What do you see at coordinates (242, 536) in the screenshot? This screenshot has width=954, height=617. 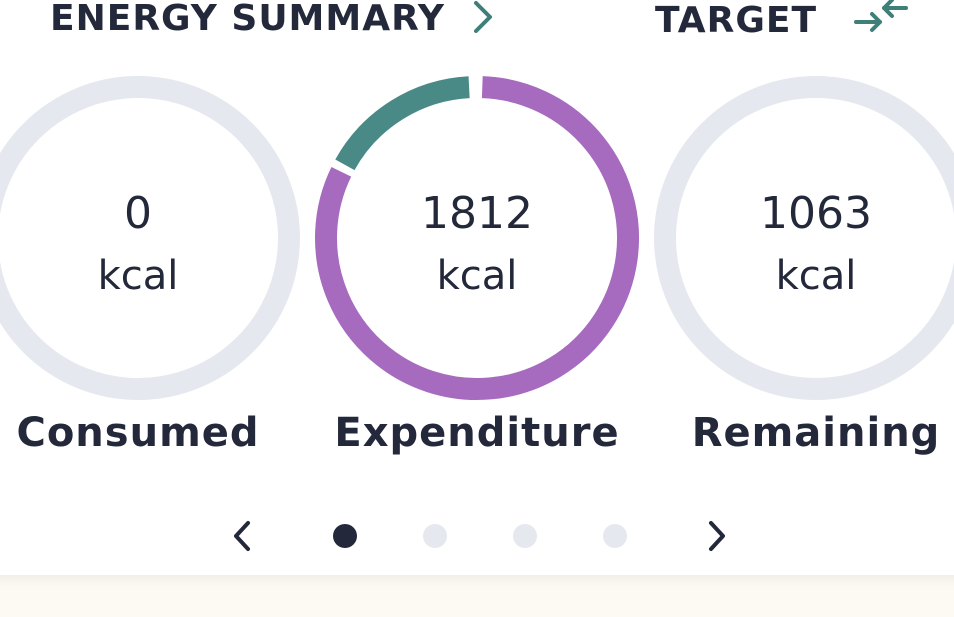 I see `prev-button` at bounding box center [242, 536].